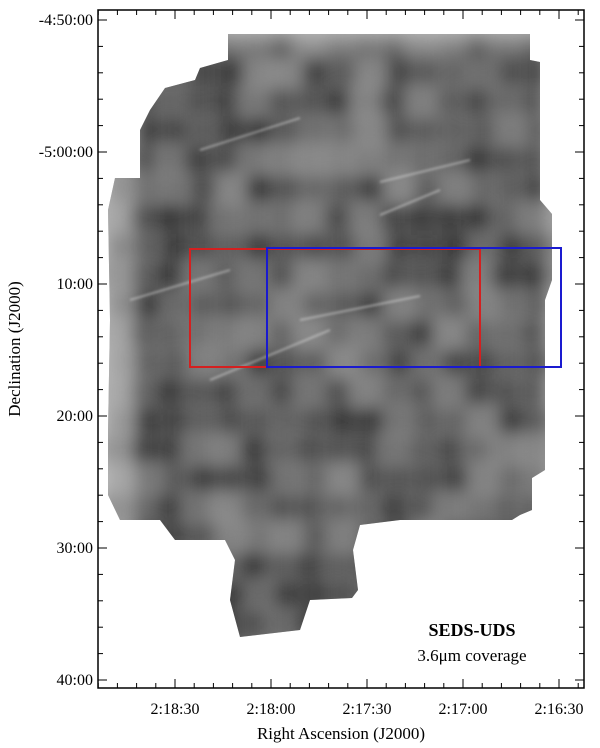 The height and width of the screenshot is (748, 600). Describe the element at coordinates (471, 630) in the screenshot. I see `annotation-title: SEDS-UDS` at that location.